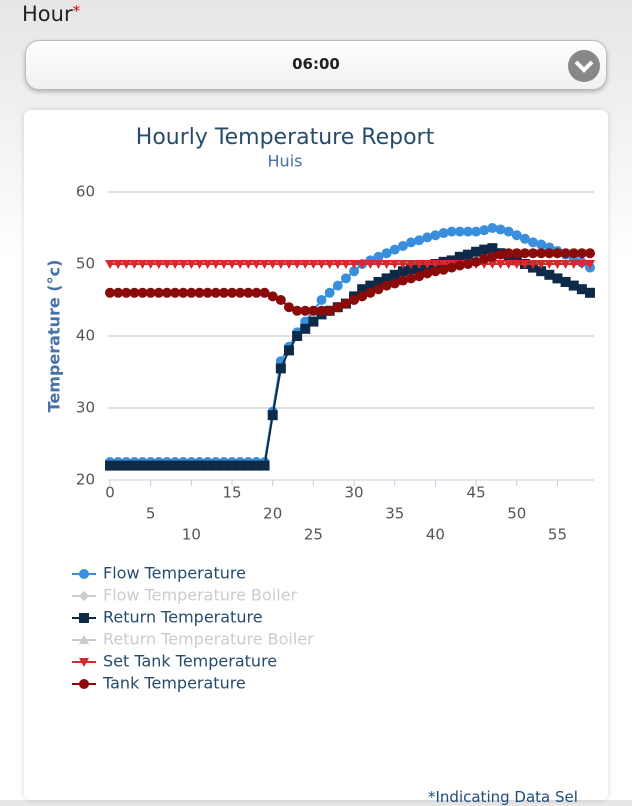 The image size is (632, 806). I want to click on legend-label: Return Temperature Boiler, so click(208, 639).